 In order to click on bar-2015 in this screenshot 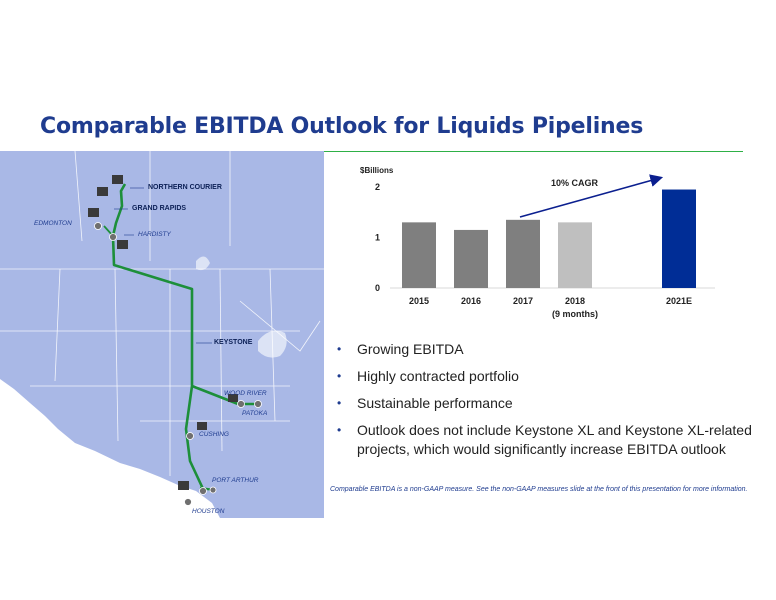, I will do `click(419, 255)`.